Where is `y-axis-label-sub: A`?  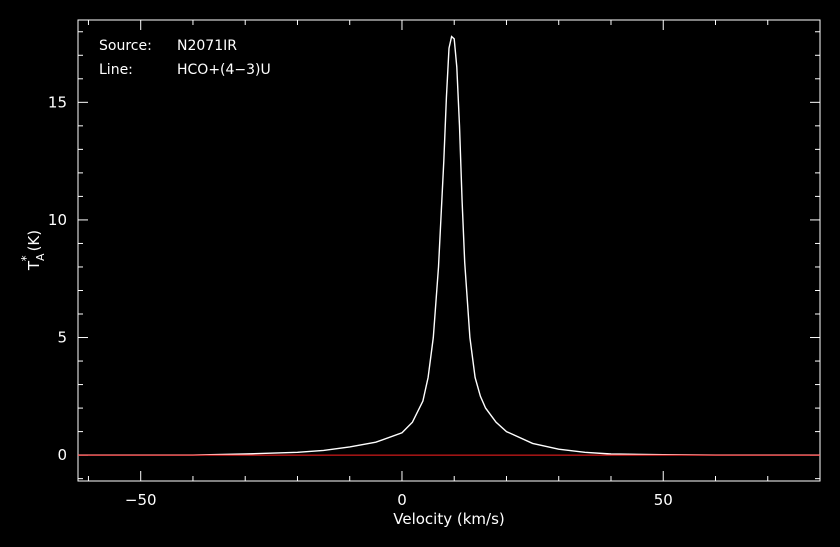
y-axis-label-sub: A is located at coordinates (40, 257).